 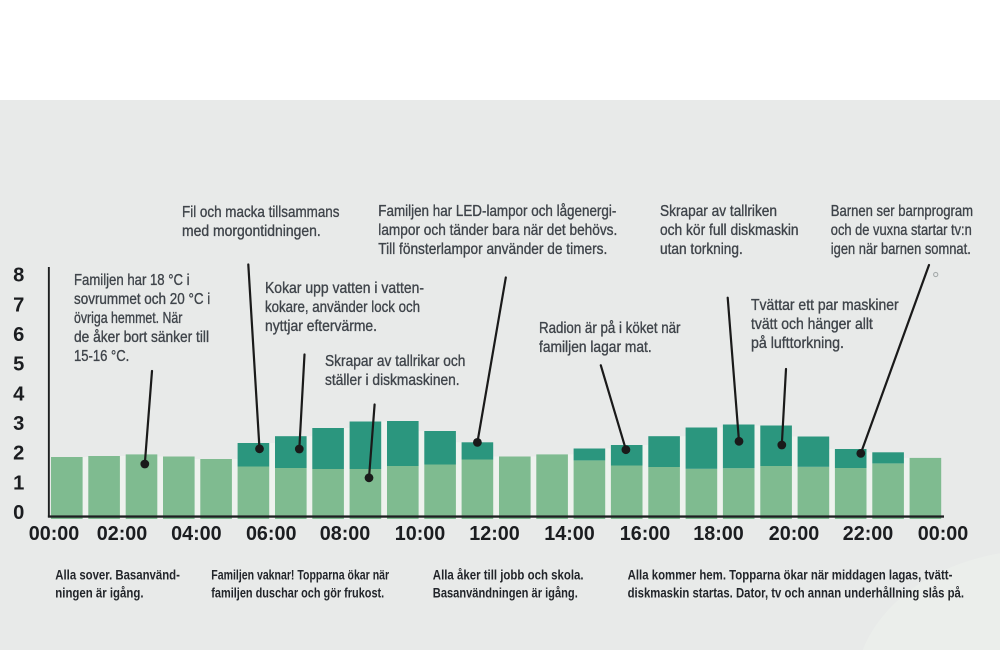 I want to click on svg-text: och kör full diskmaskin, so click(x=729, y=230).